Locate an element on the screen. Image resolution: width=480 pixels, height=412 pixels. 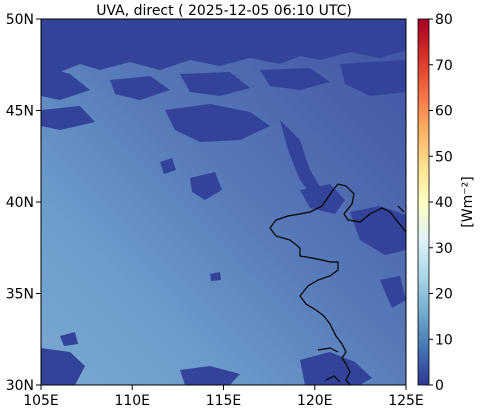
colorbar-tick-label: 40 is located at coordinates (444, 203).